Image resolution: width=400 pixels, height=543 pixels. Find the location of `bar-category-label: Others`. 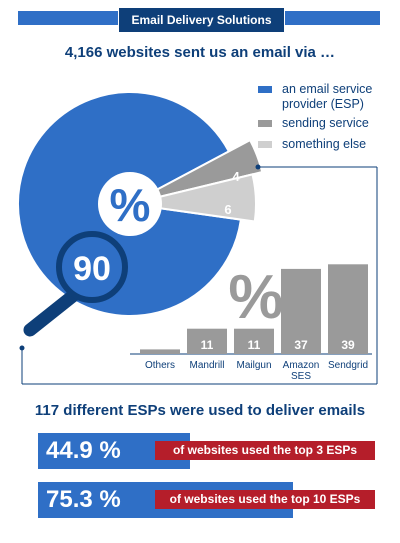

bar-category-label: Others is located at coordinates (160, 365).